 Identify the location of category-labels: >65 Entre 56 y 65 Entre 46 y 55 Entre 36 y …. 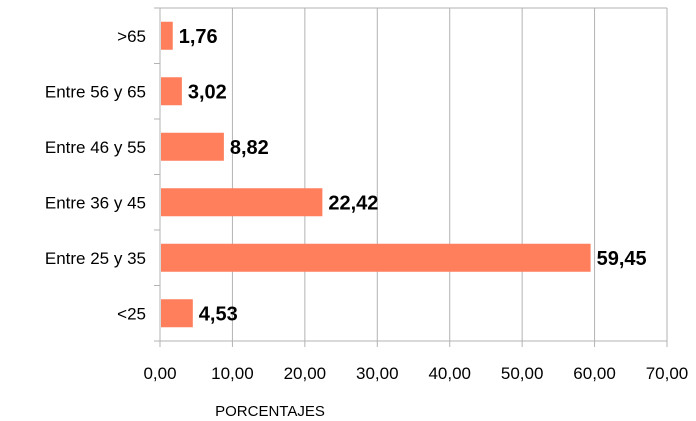
(95, 175).